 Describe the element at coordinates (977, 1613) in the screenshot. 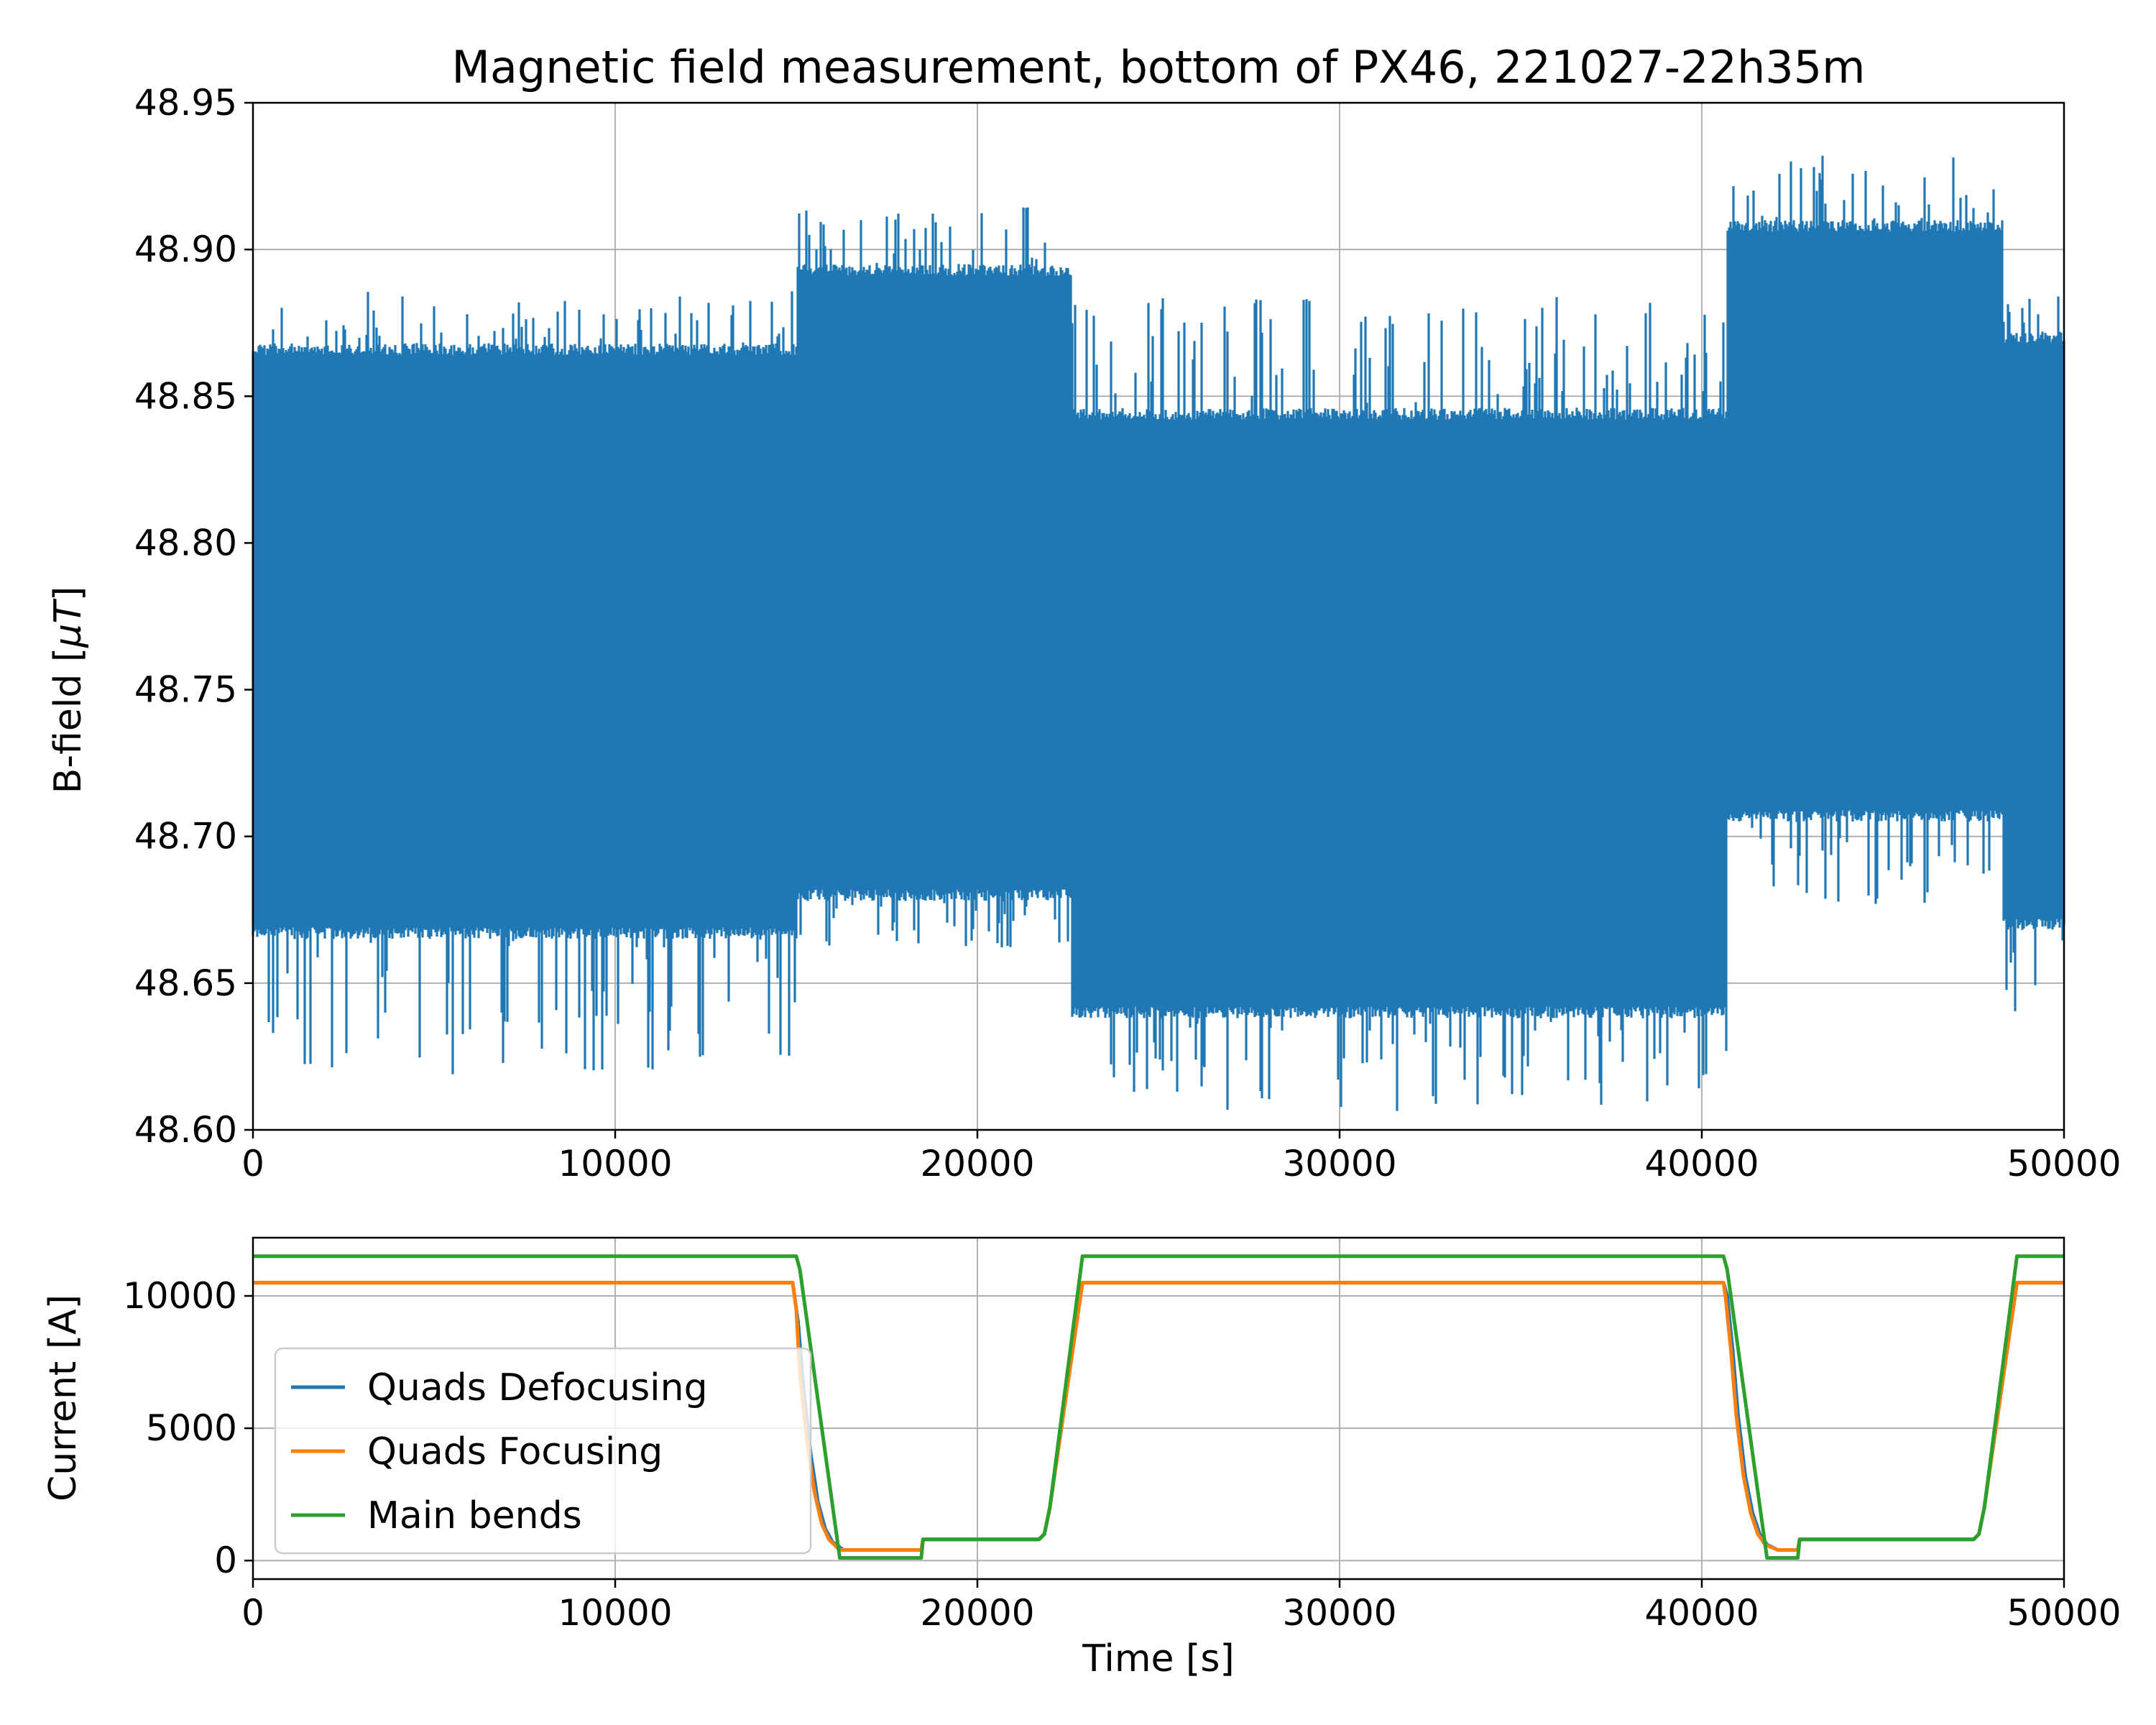

I see `bottom-x-tick-label: 20000` at that location.